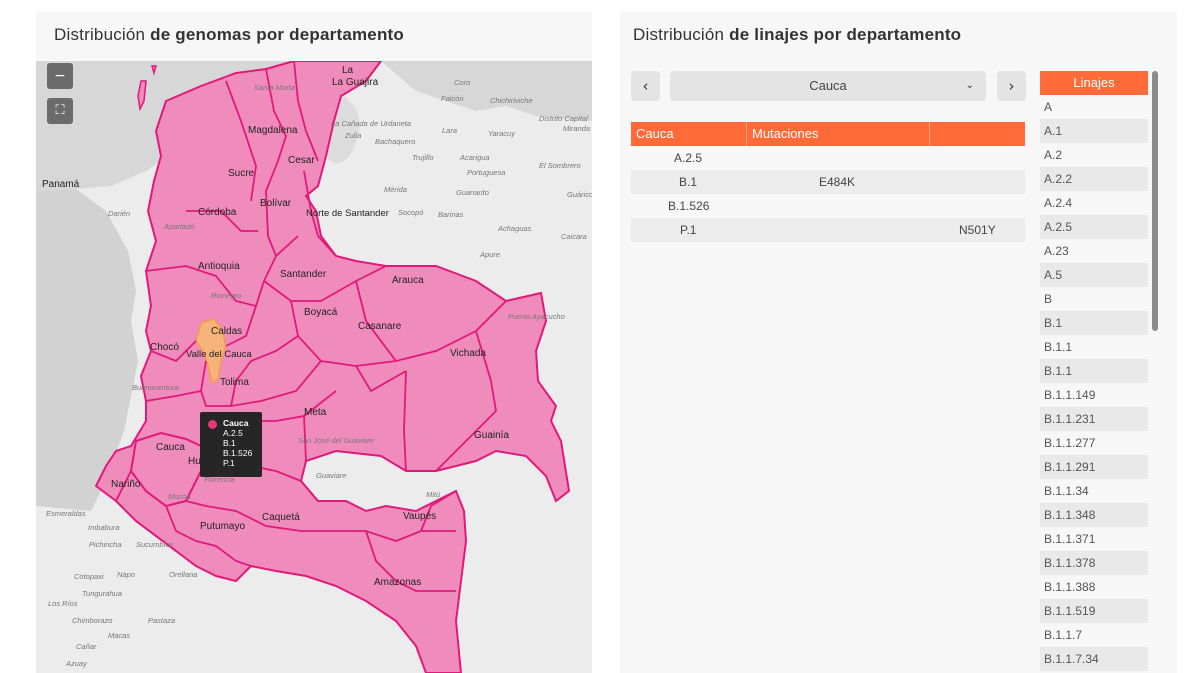 This screenshot has height=673, width=1197. I want to click on row-lineage: B.1.526, so click(689, 206).